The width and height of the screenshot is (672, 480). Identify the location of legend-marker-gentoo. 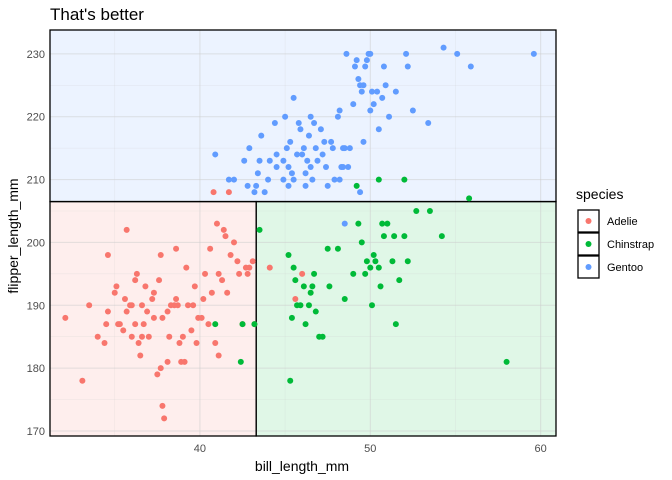
(588, 267).